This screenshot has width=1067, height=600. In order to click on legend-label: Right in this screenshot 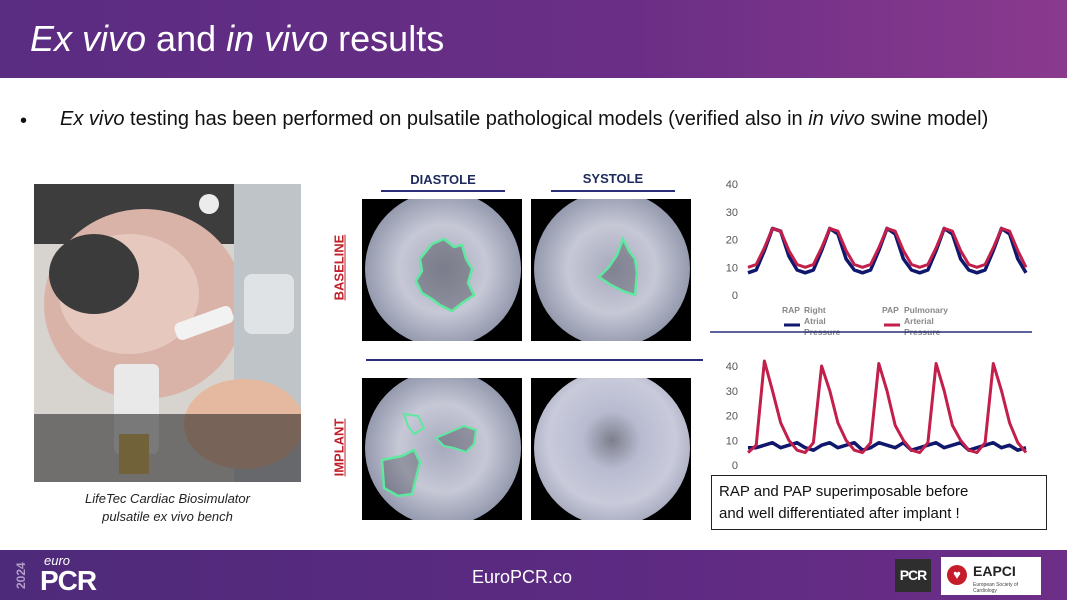, I will do `click(815, 310)`.